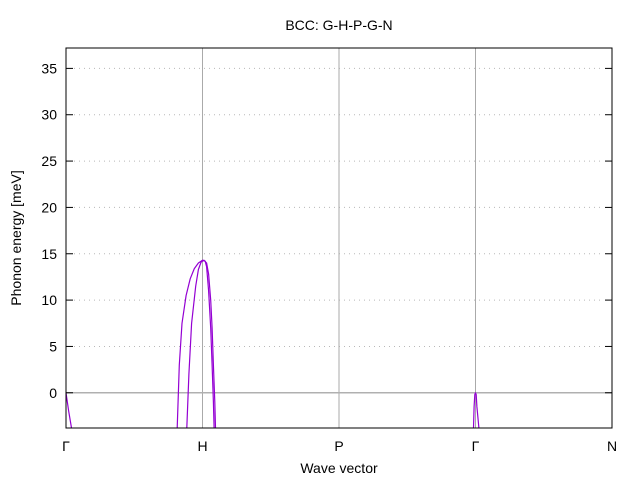 This screenshot has height=480, width=640. I want to click on y-axis-label: Phonon energy [meV], so click(16, 237).